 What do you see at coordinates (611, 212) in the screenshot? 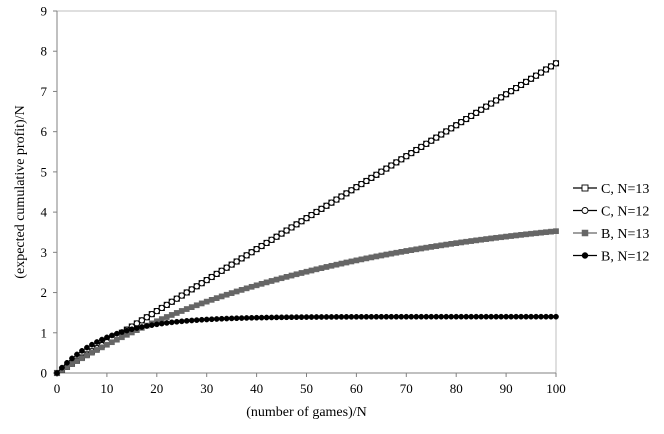
I see `legend-item: C, N=12` at bounding box center [611, 212].